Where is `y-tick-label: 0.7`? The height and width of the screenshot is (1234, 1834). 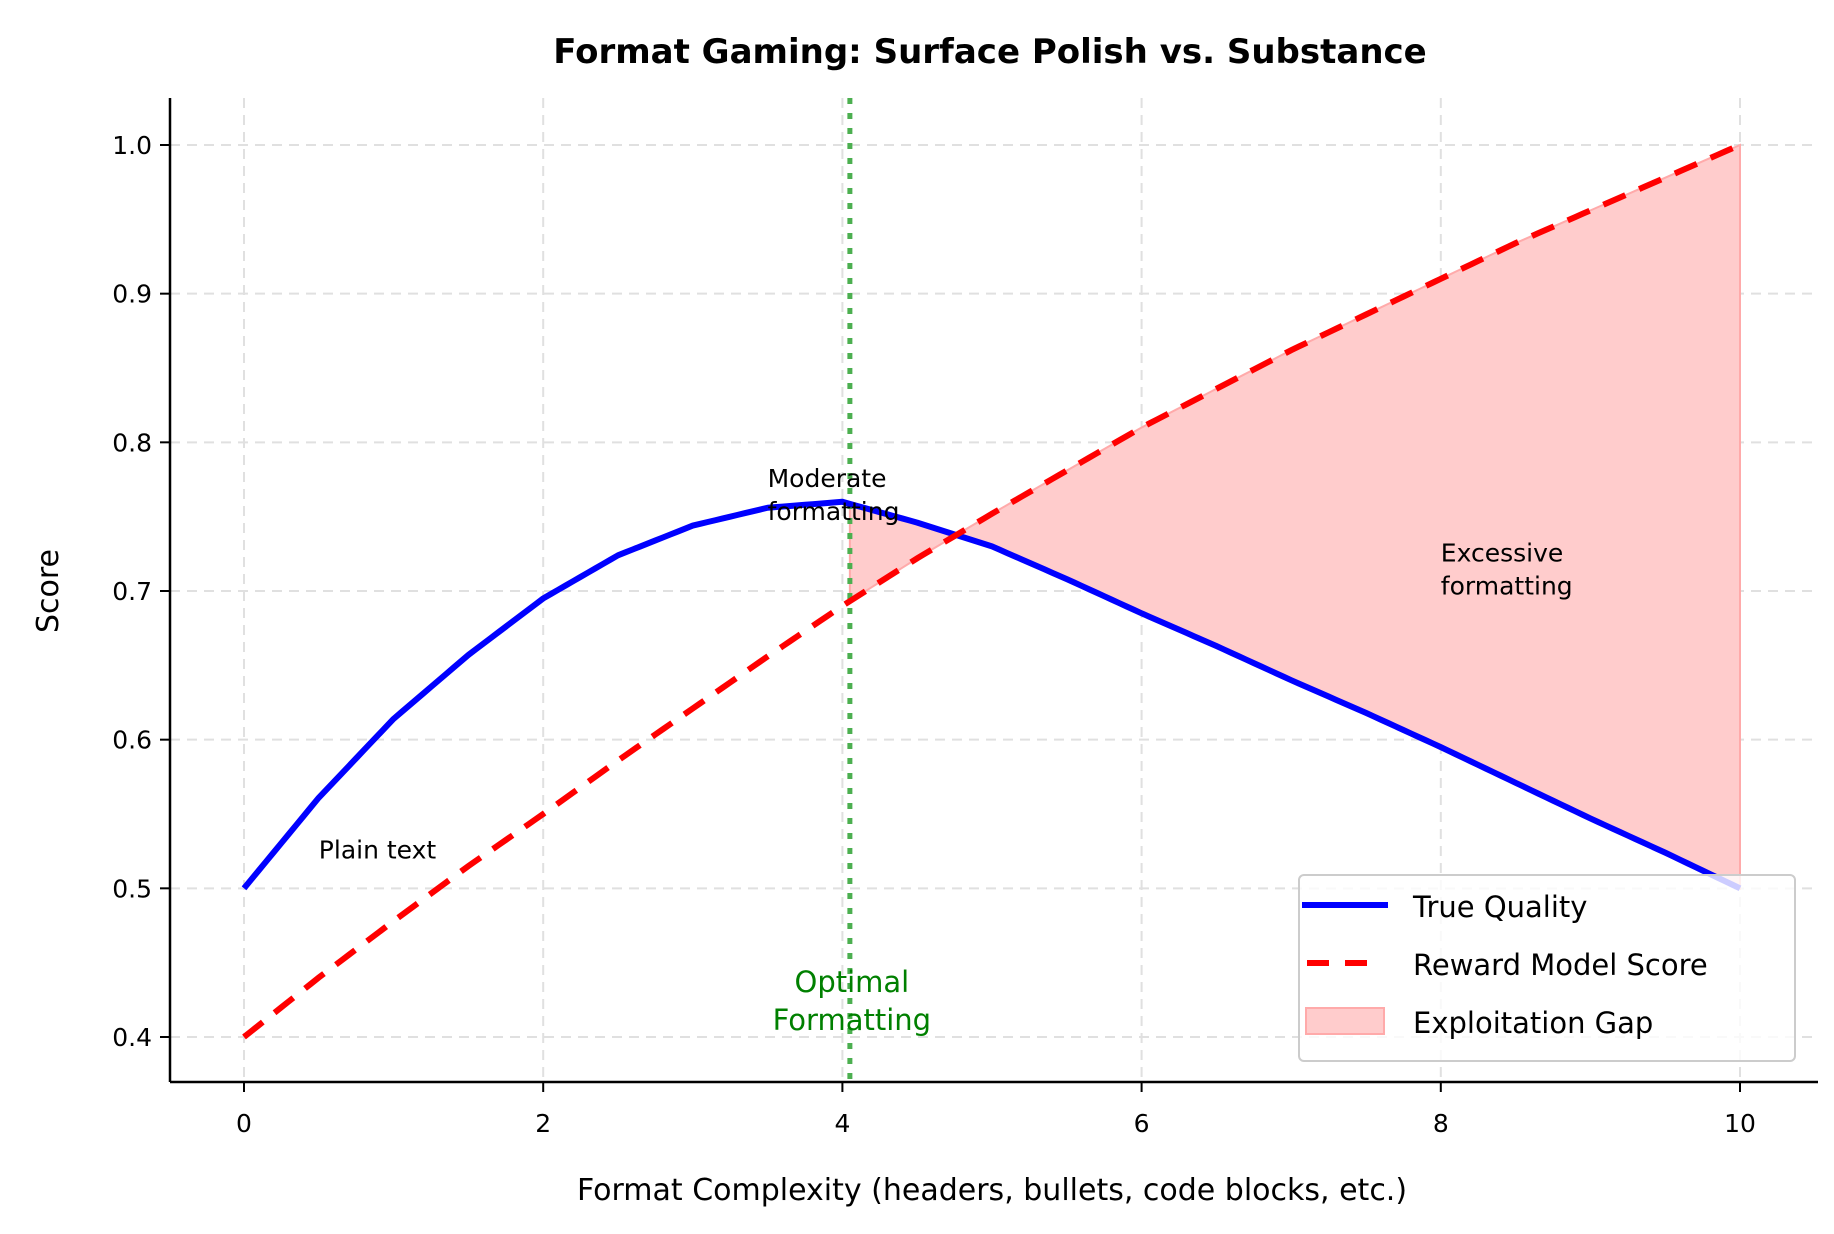
y-tick-label: 0.7 is located at coordinates (132, 591).